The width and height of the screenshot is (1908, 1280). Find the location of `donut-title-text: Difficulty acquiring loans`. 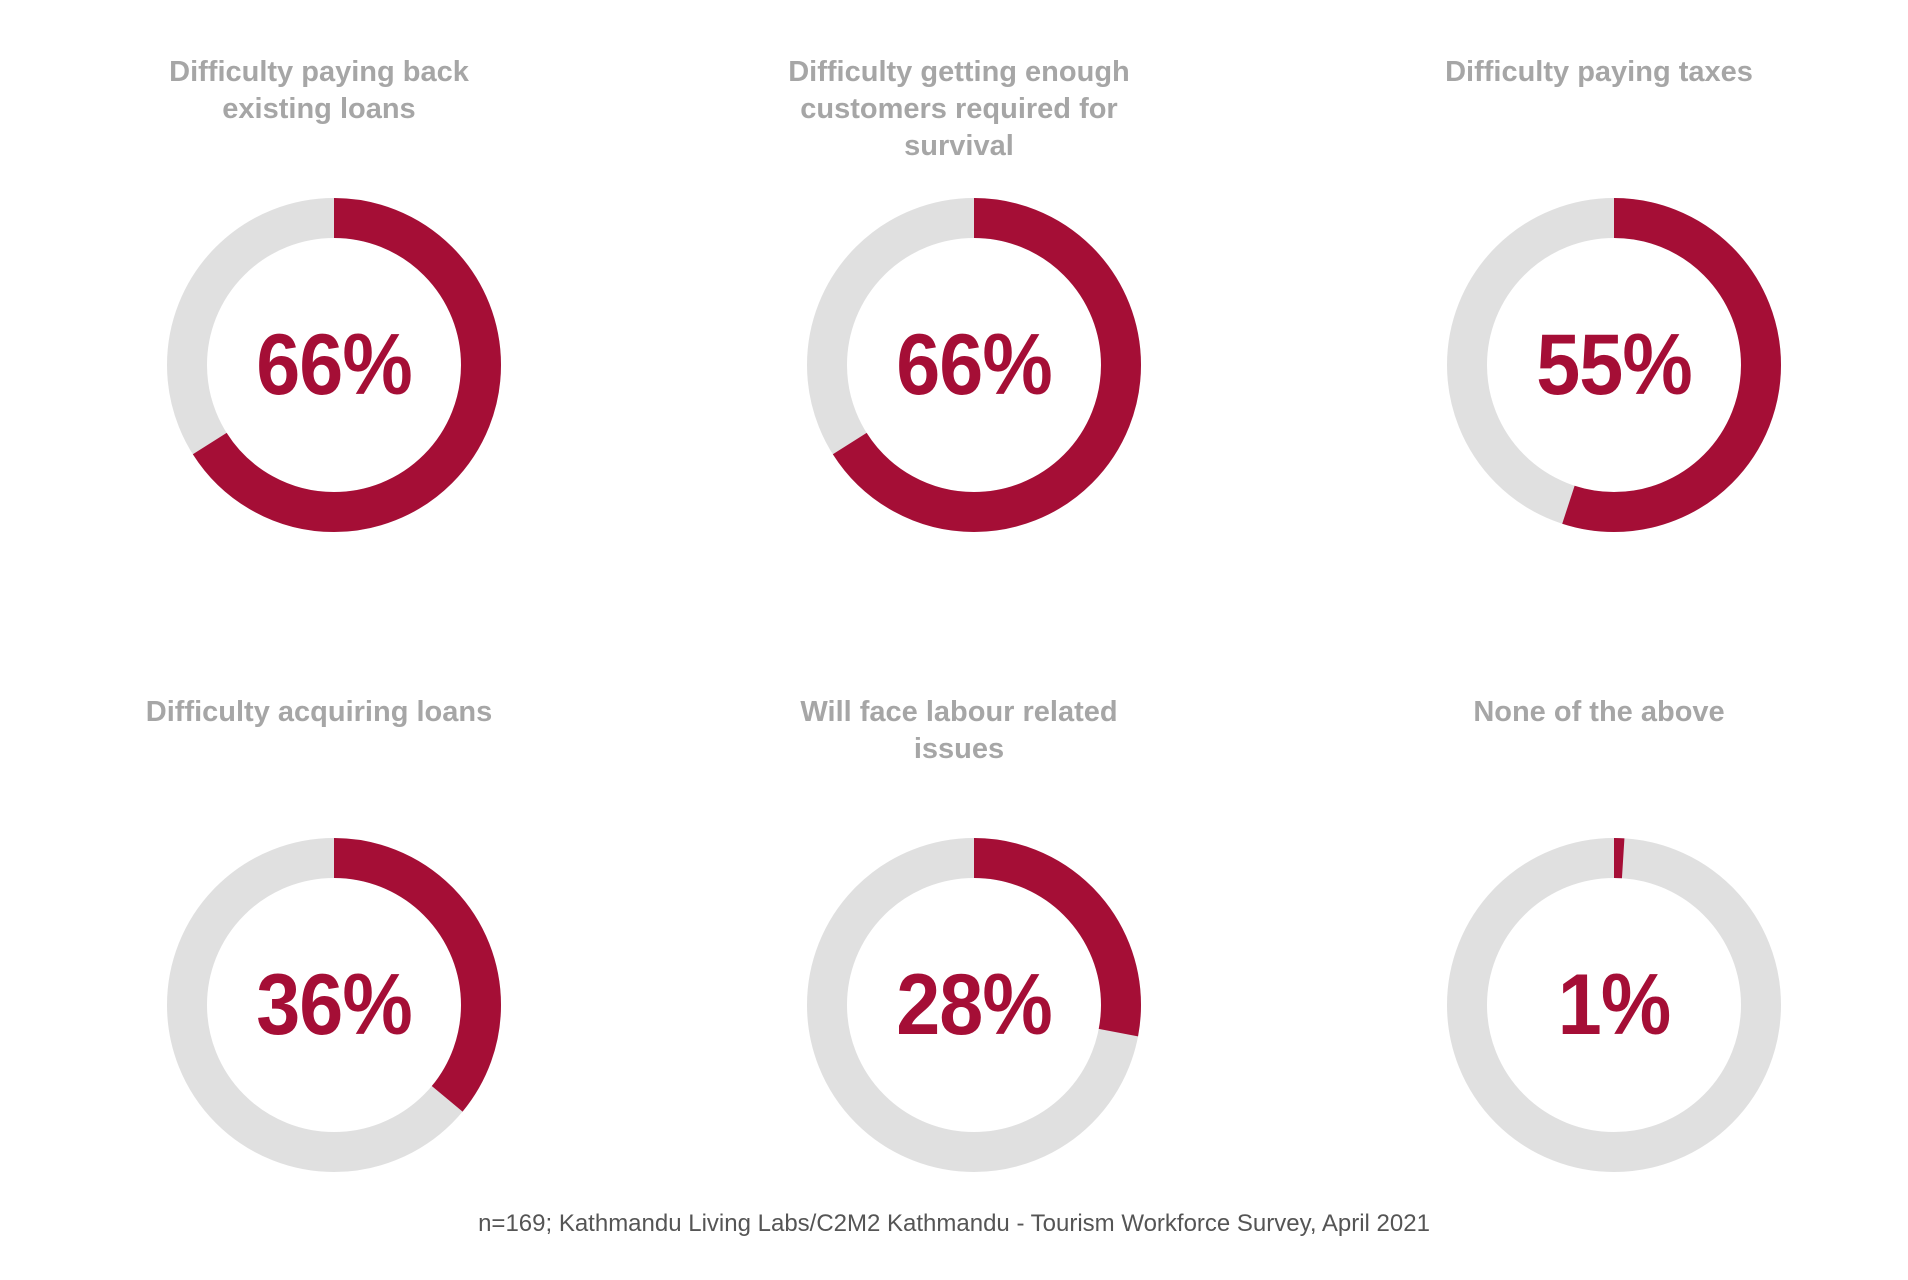

donut-title-text: Difficulty acquiring loans is located at coordinates (319, 712).